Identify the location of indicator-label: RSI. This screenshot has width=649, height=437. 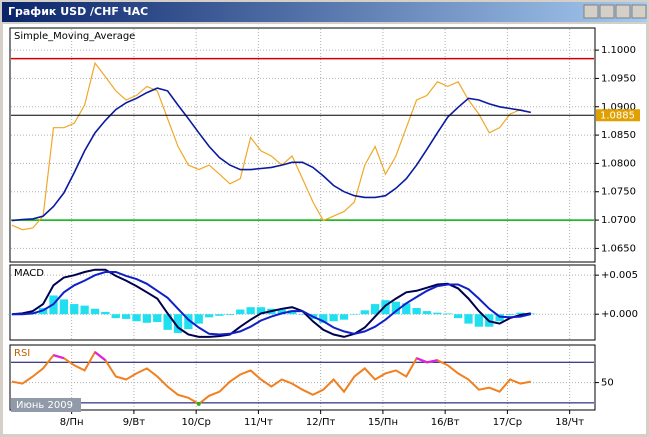
(22, 353).